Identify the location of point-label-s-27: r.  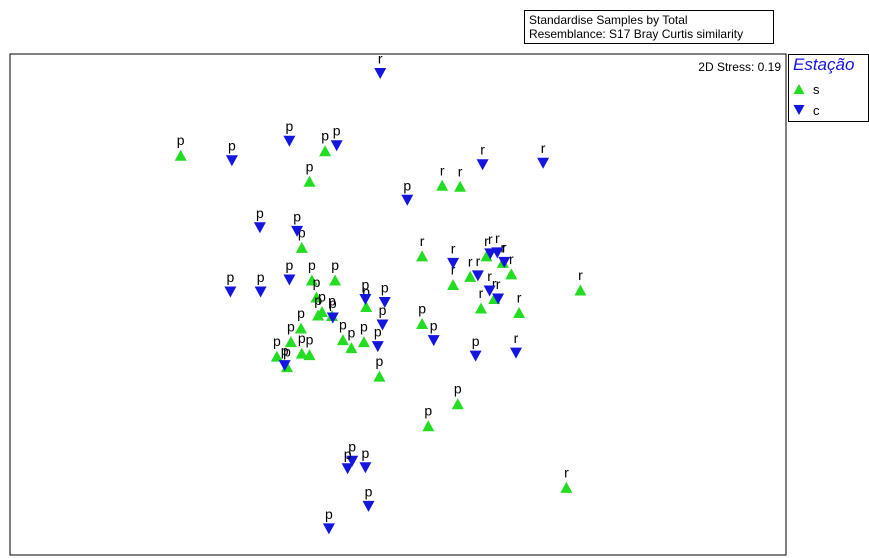
(453, 270).